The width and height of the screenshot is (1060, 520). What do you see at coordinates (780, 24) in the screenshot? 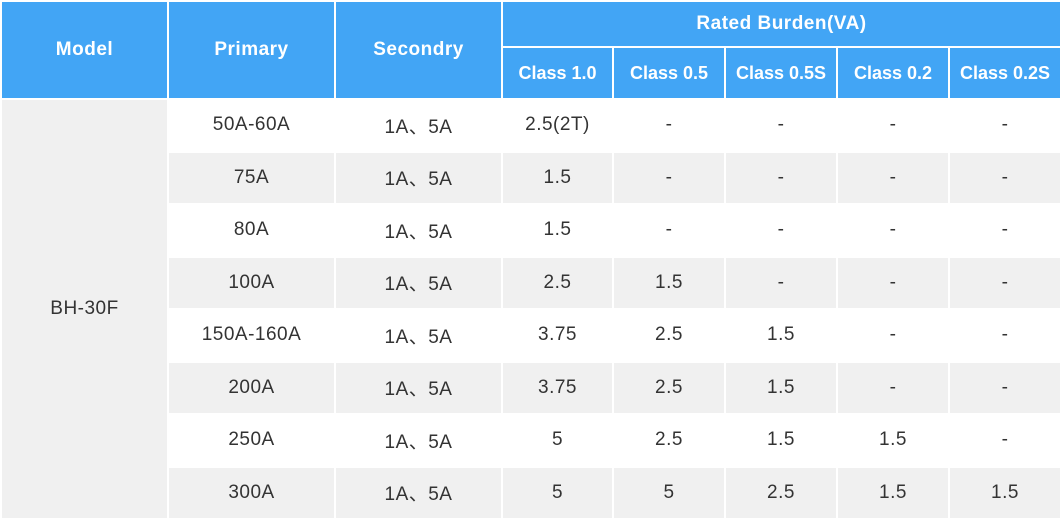
I see `header-rated-burden: Rated Burden(VA)` at bounding box center [780, 24].